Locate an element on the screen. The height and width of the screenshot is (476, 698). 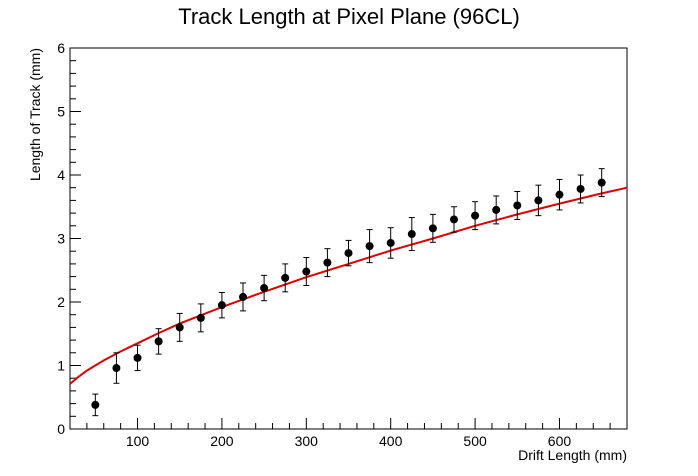
y-tick-label: 3 is located at coordinates (61, 239).